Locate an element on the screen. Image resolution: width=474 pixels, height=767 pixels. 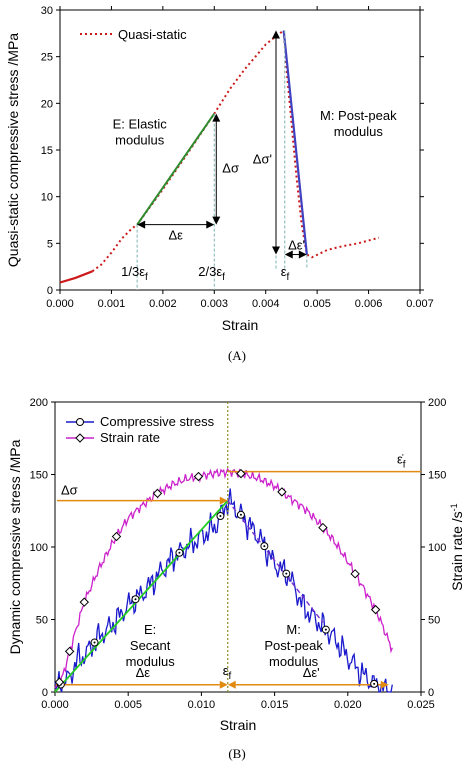
panel-a-post-peak-modulus-label-line-2: modulus is located at coordinates (359, 131).